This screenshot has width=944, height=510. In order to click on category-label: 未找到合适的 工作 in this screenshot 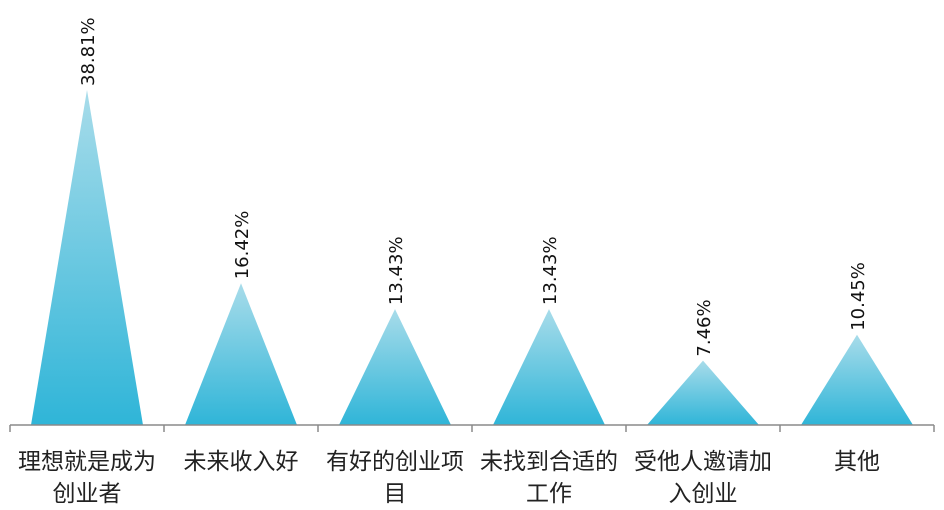, I will do `click(549, 478)`.